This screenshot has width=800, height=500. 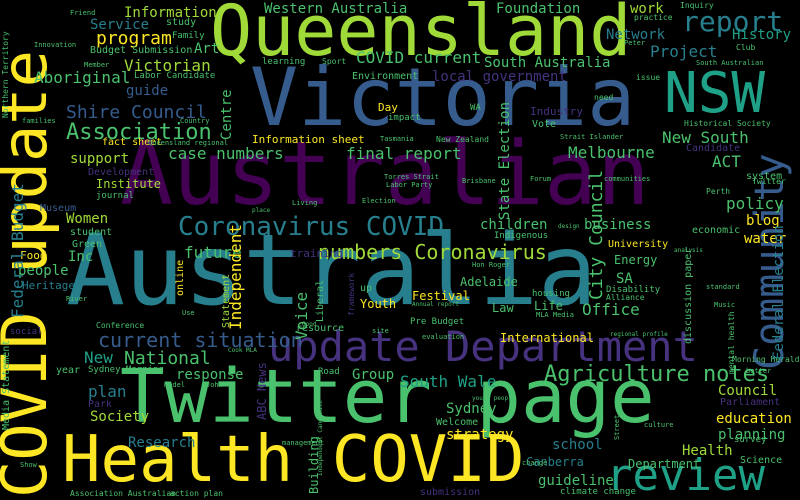 What do you see at coordinates (311, 227) in the screenshot?
I see `word-coronavirus-covid: Coronavirus COVID` at bounding box center [311, 227].